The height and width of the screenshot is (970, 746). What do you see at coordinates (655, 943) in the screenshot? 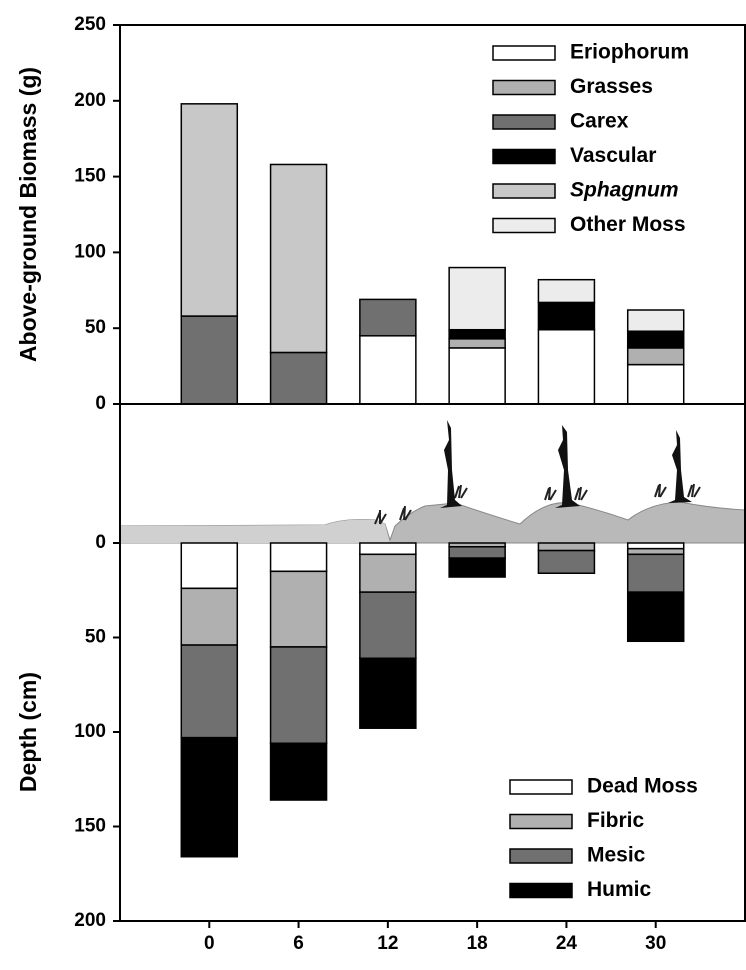
I see `x-tick-label: 30` at bounding box center [655, 943].